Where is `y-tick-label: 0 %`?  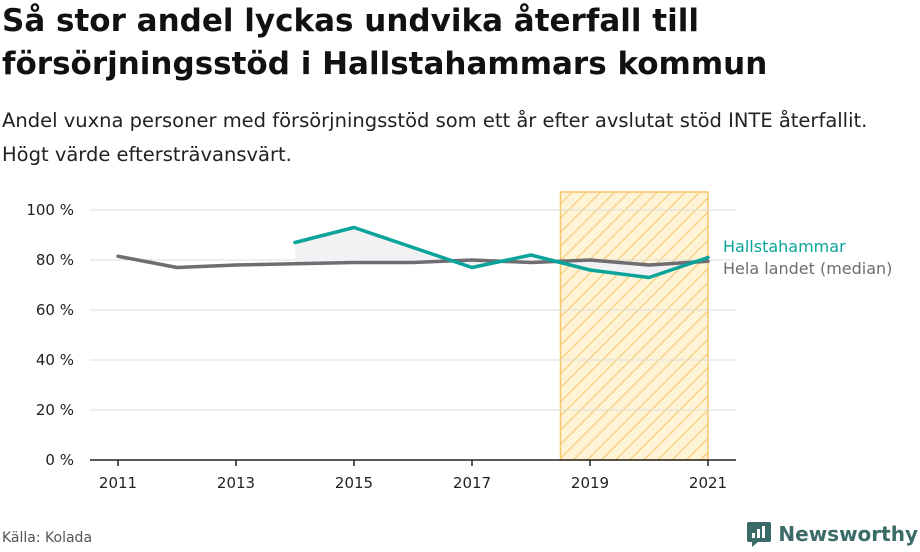
y-tick-label: 0 % is located at coordinates (59, 460).